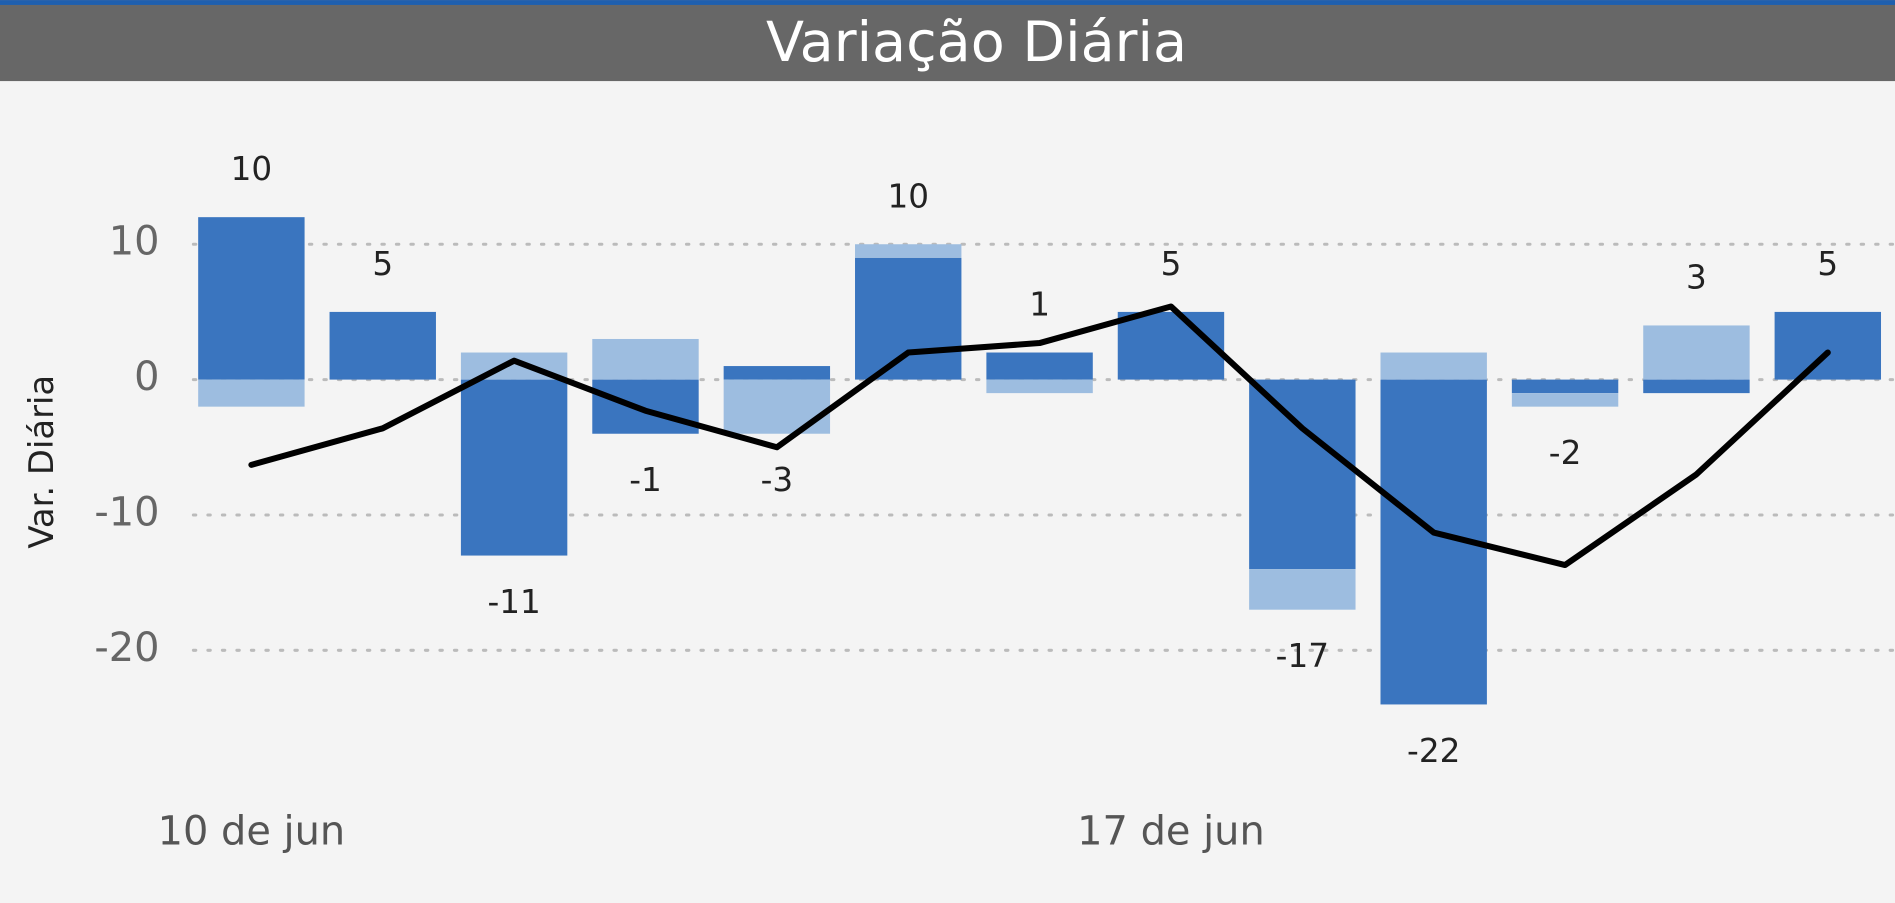 The image size is (1895, 903). What do you see at coordinates (41, 462) in the screenshot?
I see `y-axis-title: Var. Diária` at bounding box center [41, 462].